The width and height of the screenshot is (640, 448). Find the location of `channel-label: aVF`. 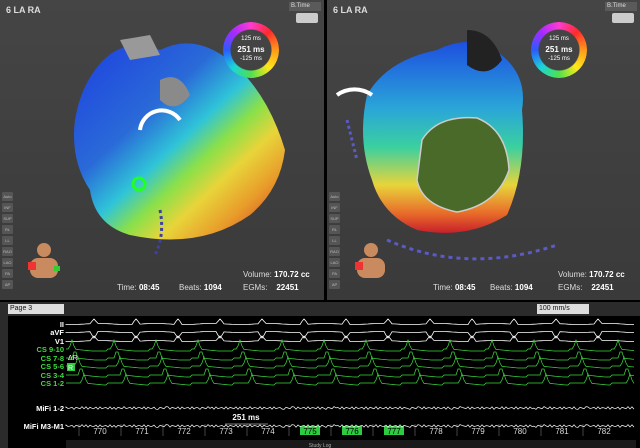

channel-label: aVF is located at coordinates (57, 332).